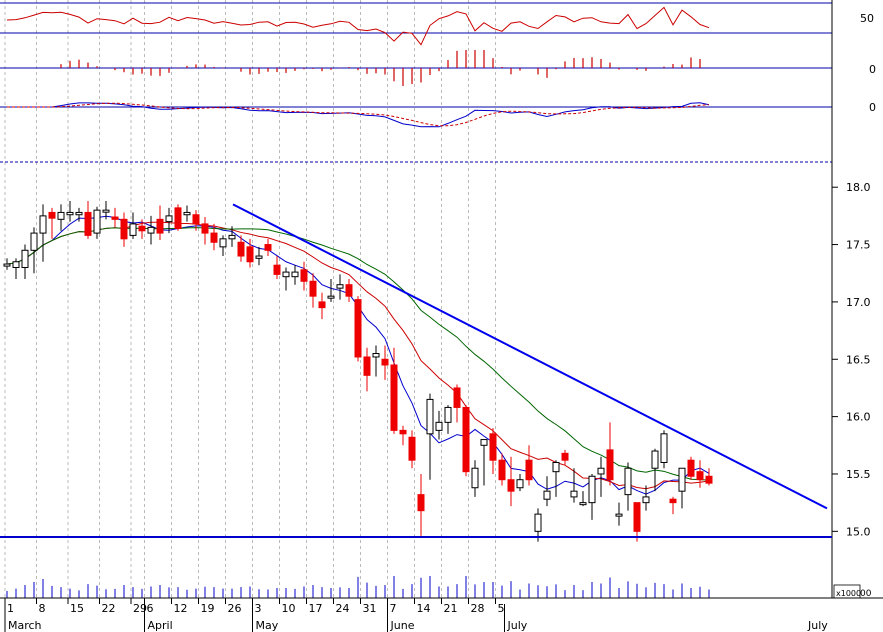 The height and width of the screenshot is (632, 883). I want to click on x-tick-label: 24, so click(343, 608).